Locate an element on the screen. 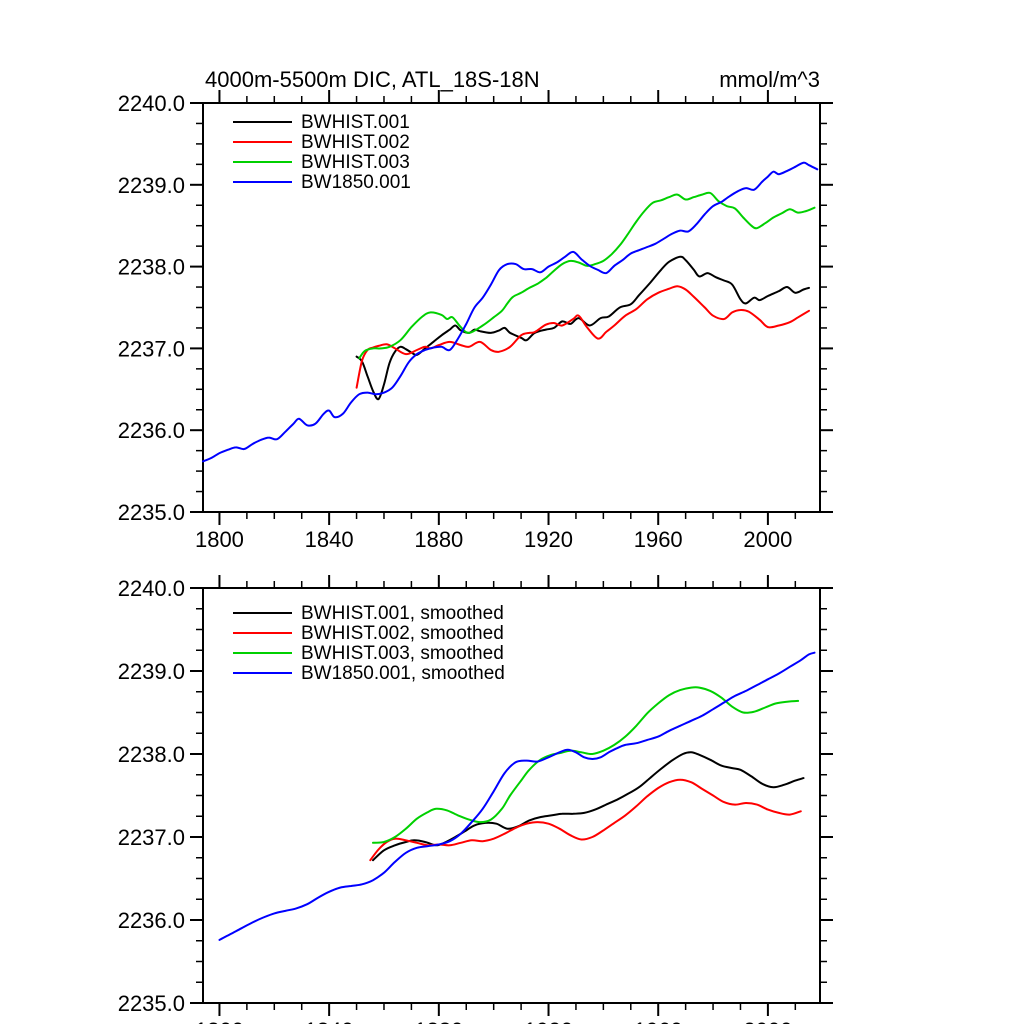 This screenshot has height=1024, width=1024. series-line-bwhist-003-smoothed is located at coordinates (586, 765).